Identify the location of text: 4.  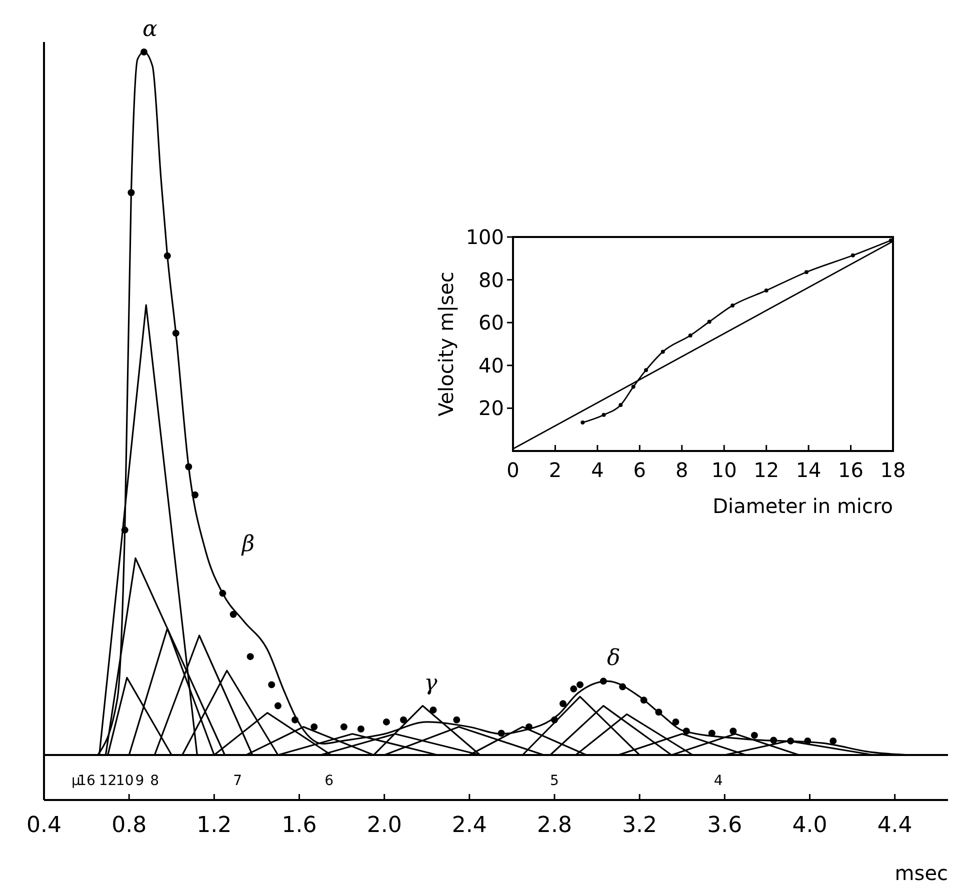
(718, 781).